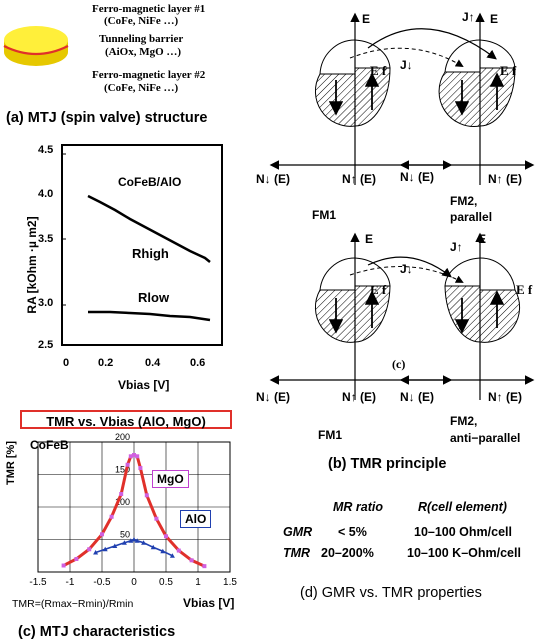  I want to click on ra-plot, so click(142, 245).